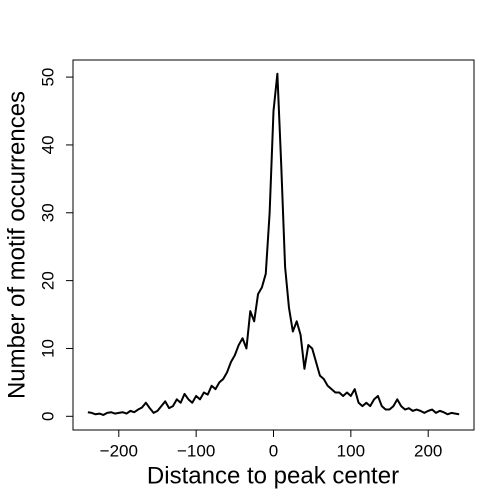 This screenshot has width=504, height=504. I want to click on y-tick-label: 20, so click(47, 280).